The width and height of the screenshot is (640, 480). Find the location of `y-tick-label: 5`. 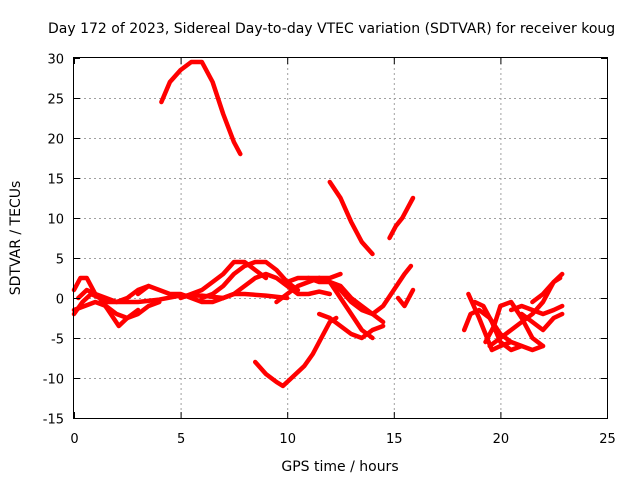

y-tick-label: 5 is located at coordinates (60, 260).